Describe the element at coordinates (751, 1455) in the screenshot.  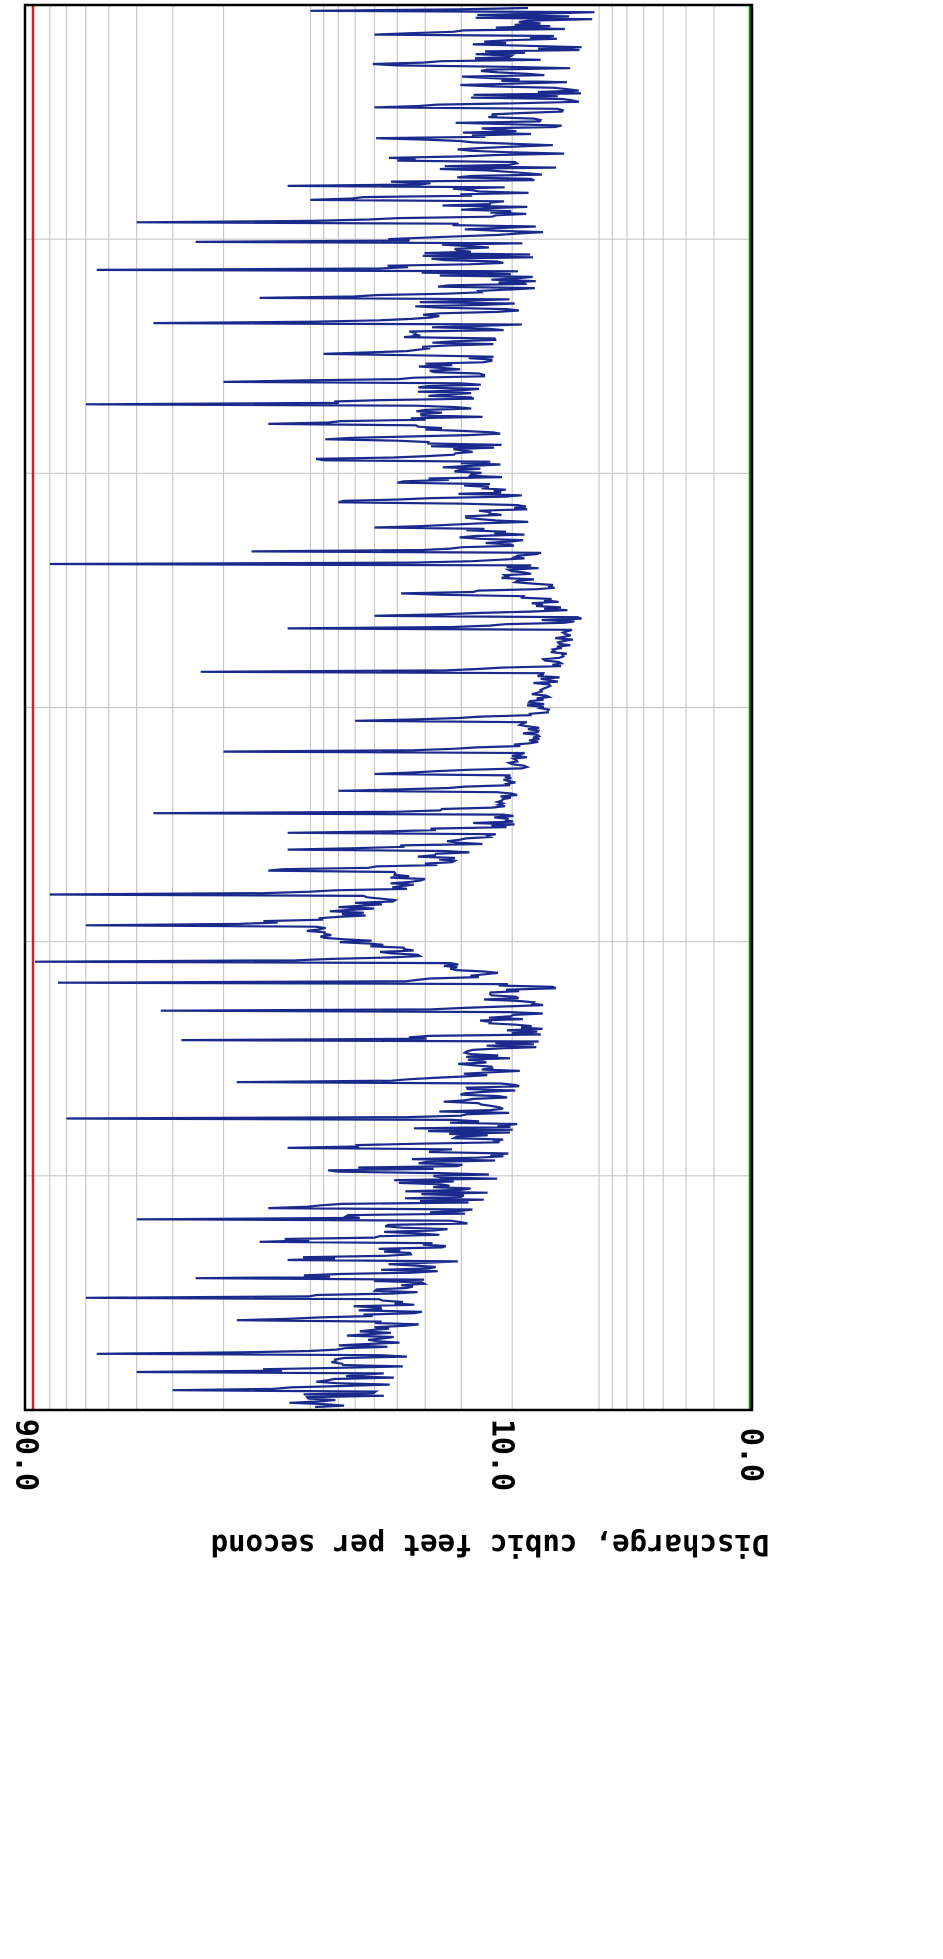
I see `y-tick-label: 0.0` at that location.